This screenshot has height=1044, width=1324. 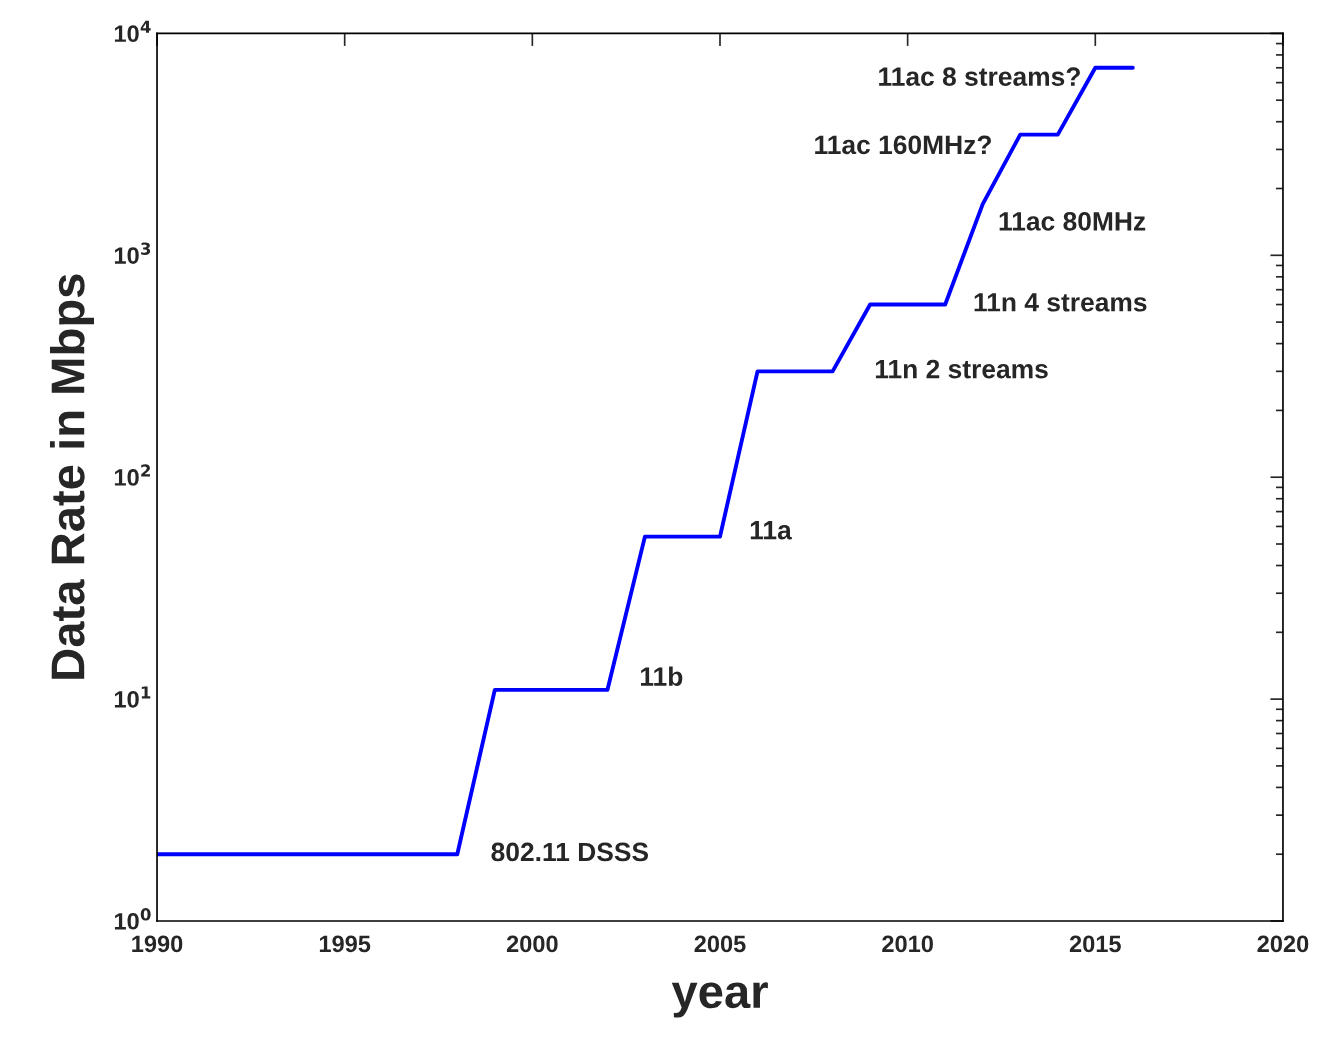 What do you see at coordinates (345, 944) in the screenshot?
I see `x-tick-label: 1995` at bounding box center [345, 944].